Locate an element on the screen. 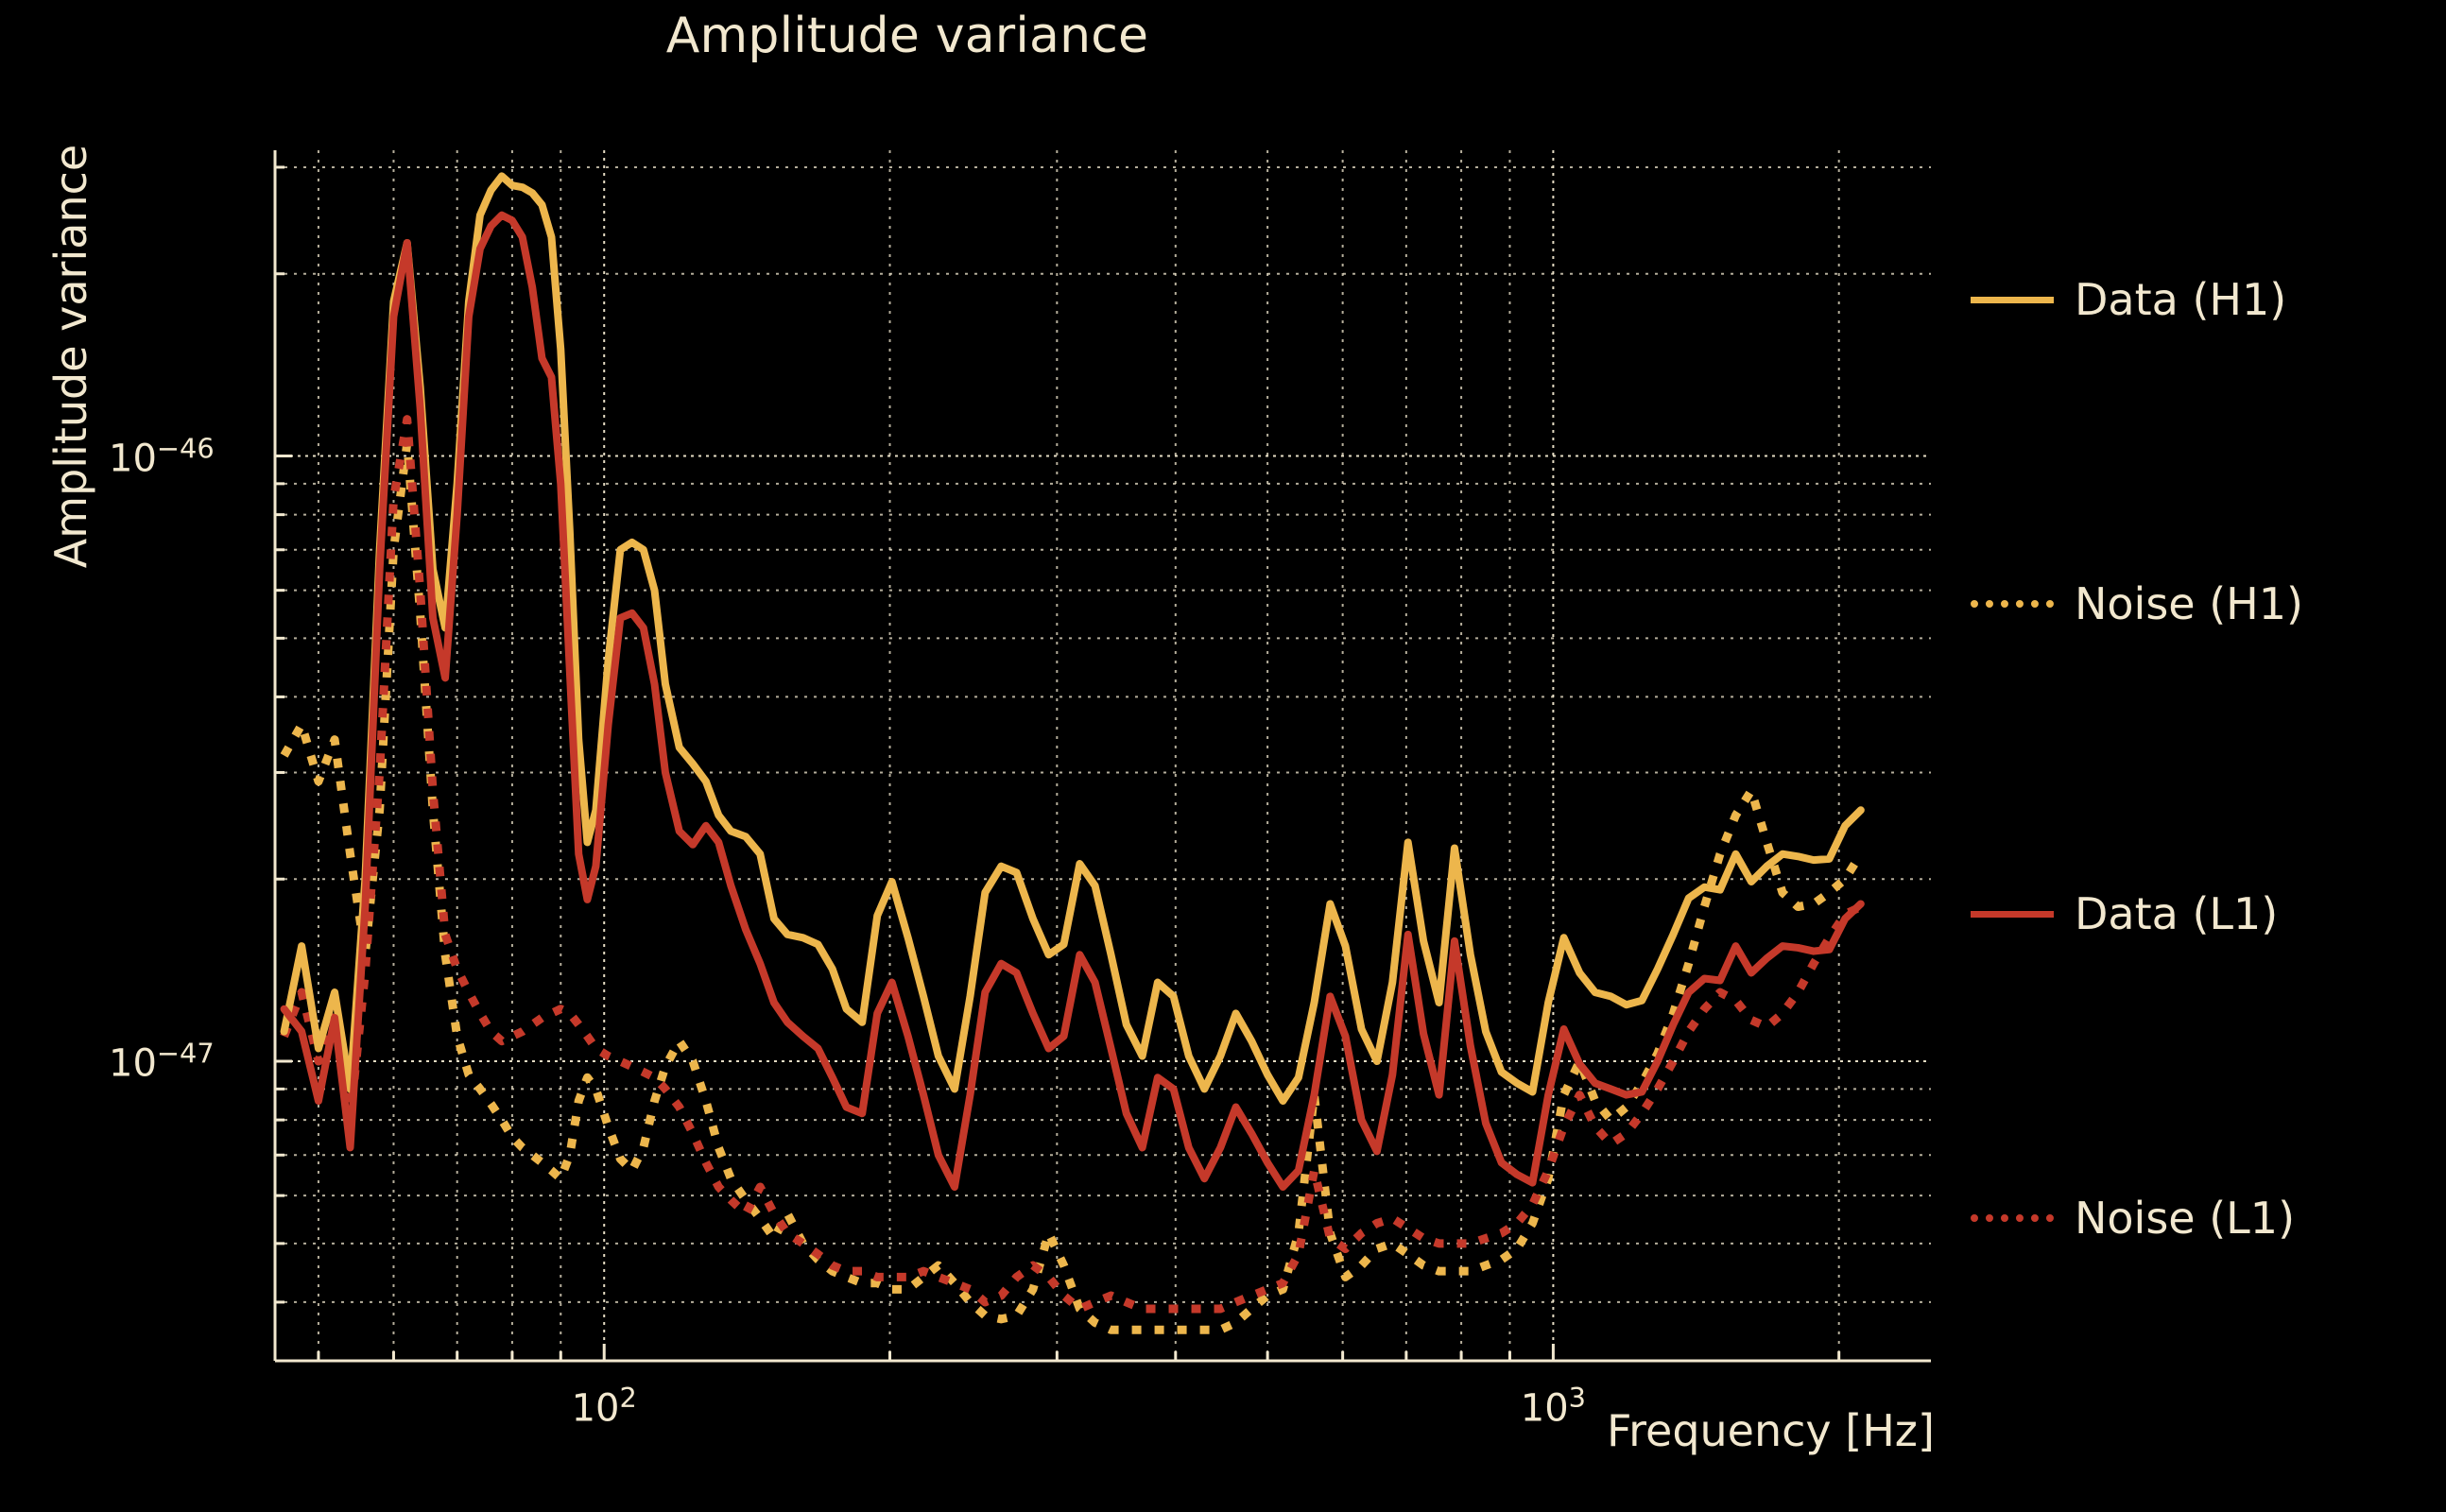 The image size is (2446, 1512). legend-item-0: Data (H1) is located at coordinates (2128, 299).